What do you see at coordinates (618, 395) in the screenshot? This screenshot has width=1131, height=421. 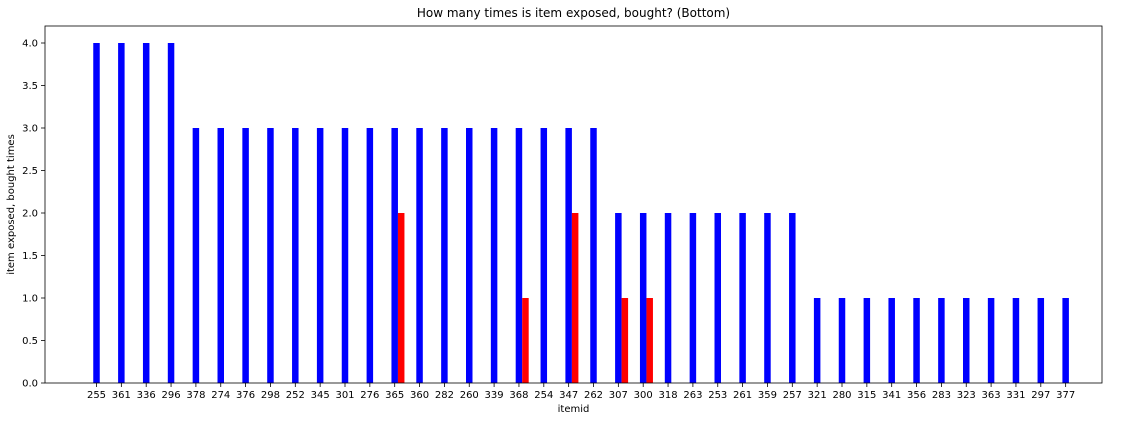 I see `x-tick-label: 307` at bounding box center [618, 395].